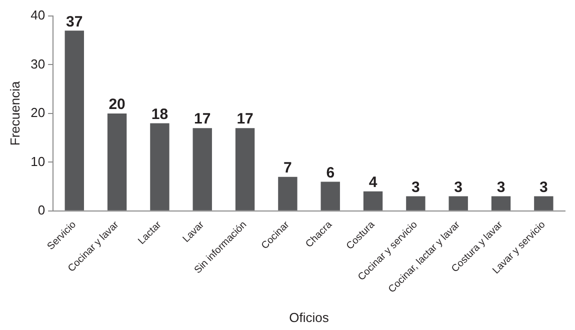 This screenshot has height=330, width=575. I want to click on y-axis-title: Frecuencia, so click(14, 113).